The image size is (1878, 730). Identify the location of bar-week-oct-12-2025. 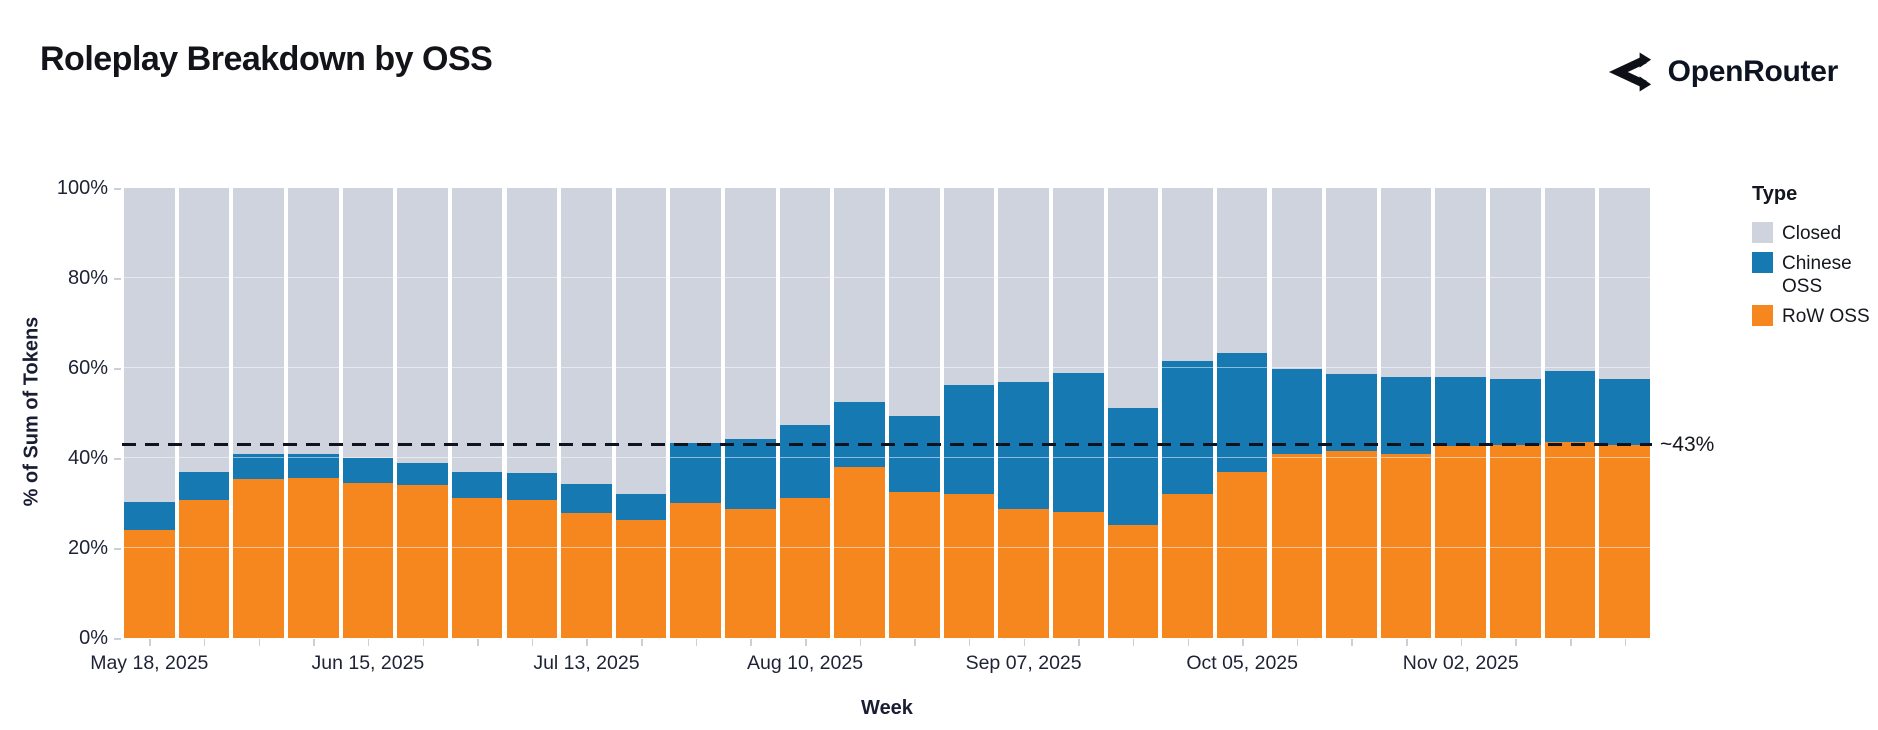
(1297, 413).